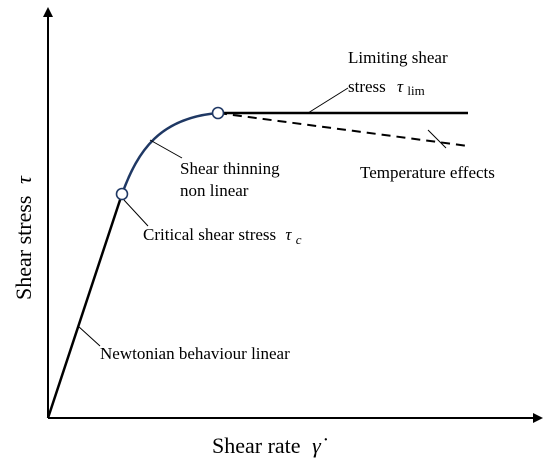 Image resolution: width=550 pixels, height=469 pixels. I want to click on x-axis-label: Shear rate γ̇, so click(270, 445).